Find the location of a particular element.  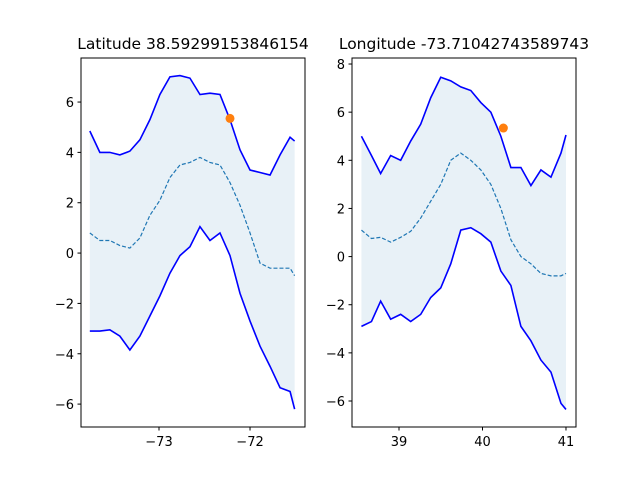

x-tick-label: 40 is located at coordinates (482, 442).